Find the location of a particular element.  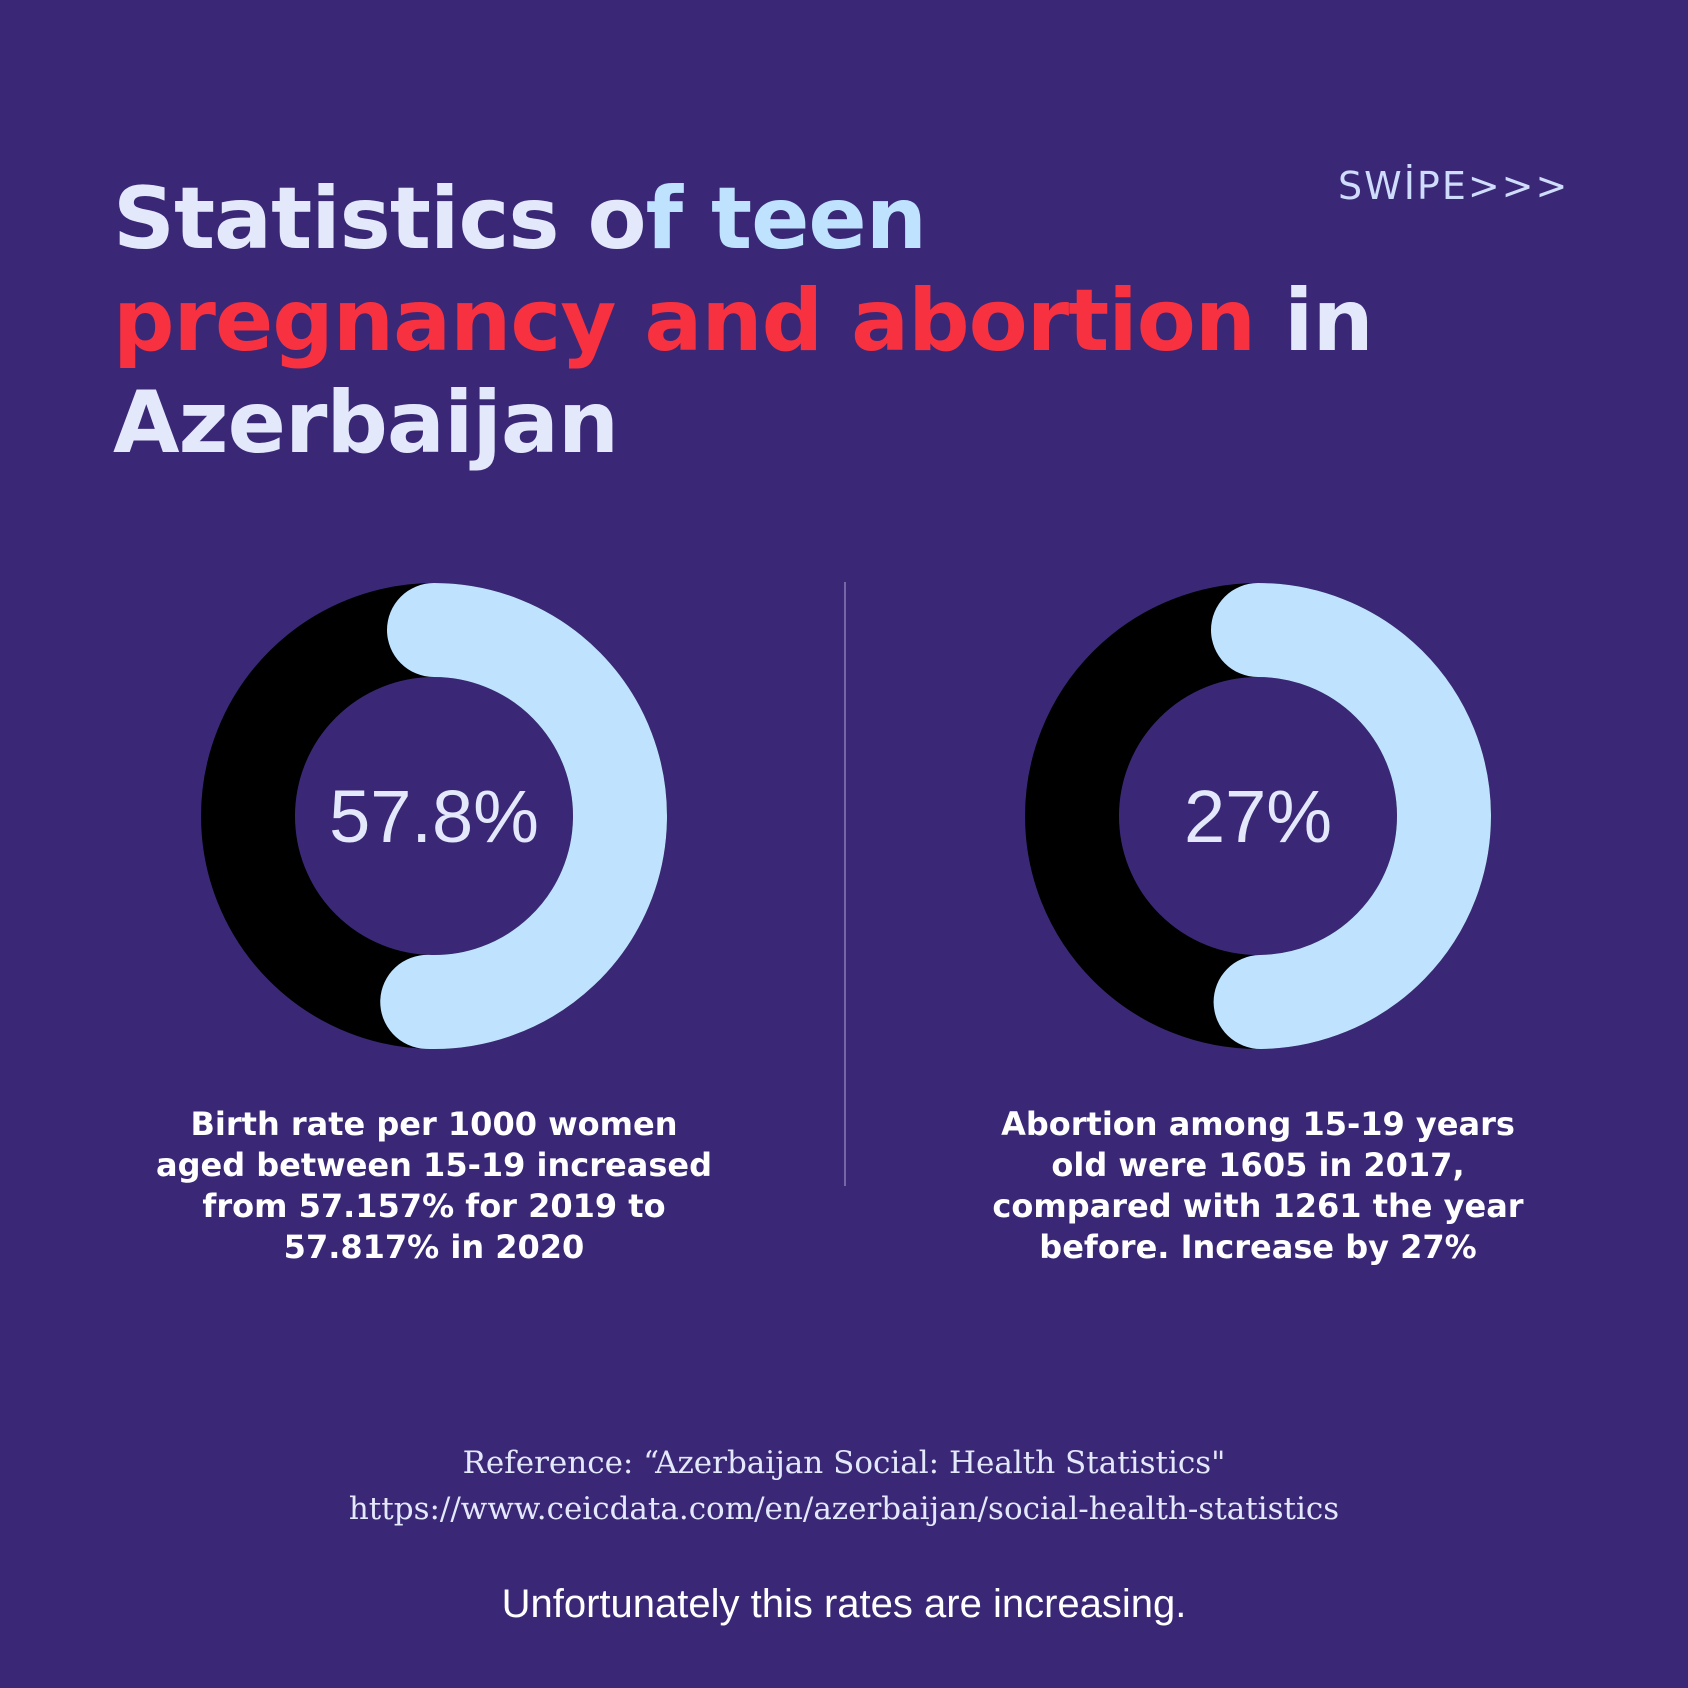

donut-center-value: 57.8% is located at coordinates (434, 816).